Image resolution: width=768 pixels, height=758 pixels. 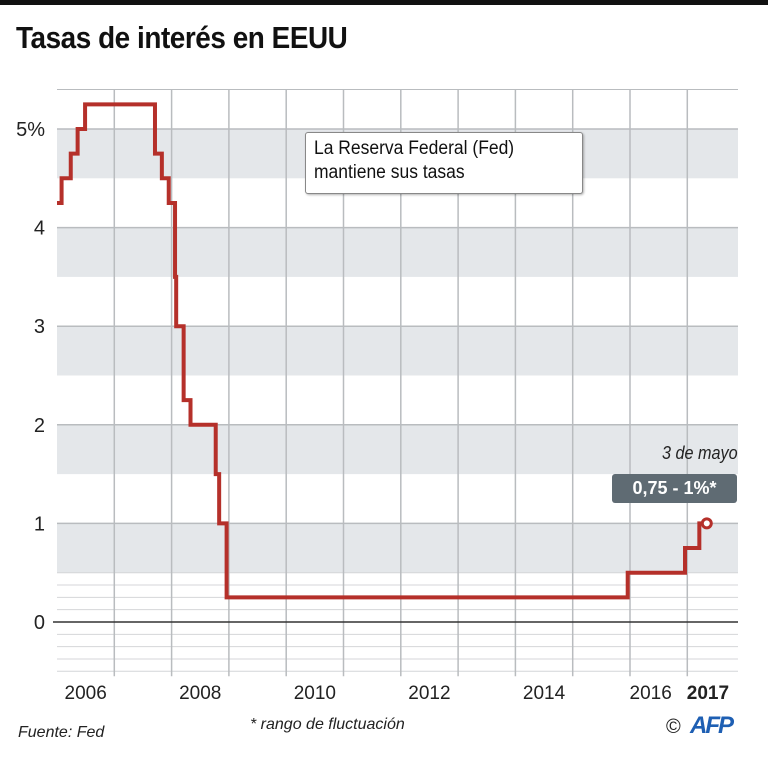 What do you see at coordinates (389, 172) in the screenshot?
I see `annotation-line2: mantiene sus tasas` at bounding box center [389, 172].